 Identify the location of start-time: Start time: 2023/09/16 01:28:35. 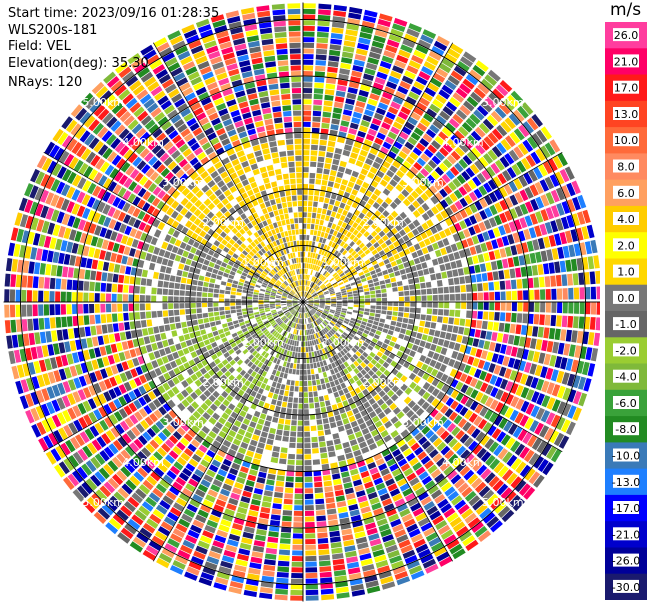
(114, 13).